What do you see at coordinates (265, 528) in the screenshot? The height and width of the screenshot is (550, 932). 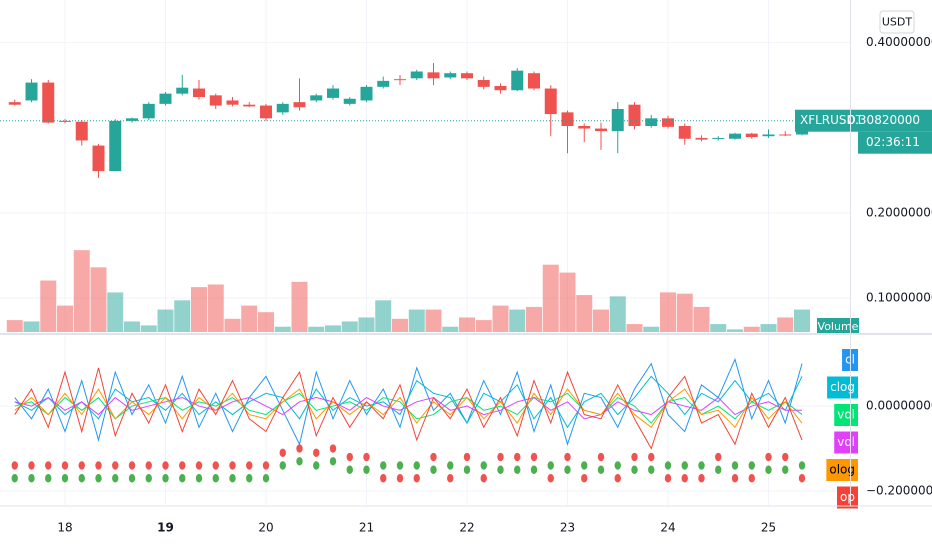 I see `x-tick-label: 20` at bounding box center [265, 528].